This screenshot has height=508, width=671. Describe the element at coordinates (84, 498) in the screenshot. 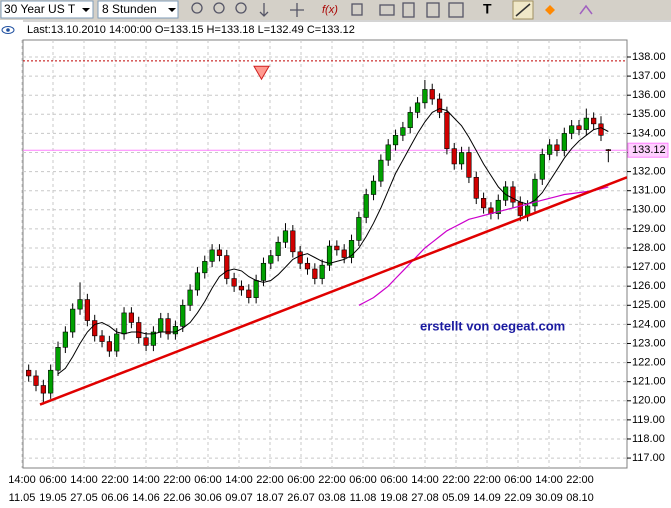

I see `x-date-label: 27.05` at that location.